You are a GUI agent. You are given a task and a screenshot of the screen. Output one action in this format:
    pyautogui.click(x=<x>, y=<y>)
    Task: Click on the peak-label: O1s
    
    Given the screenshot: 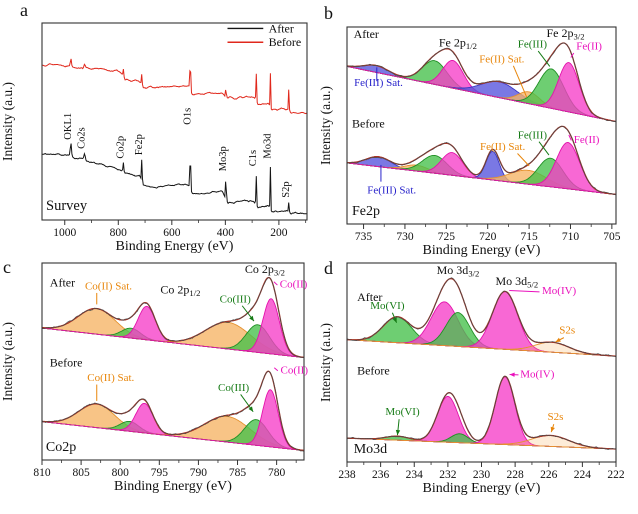 What is the action you would take?
    pyautogui.click(x=187, y=116)
    